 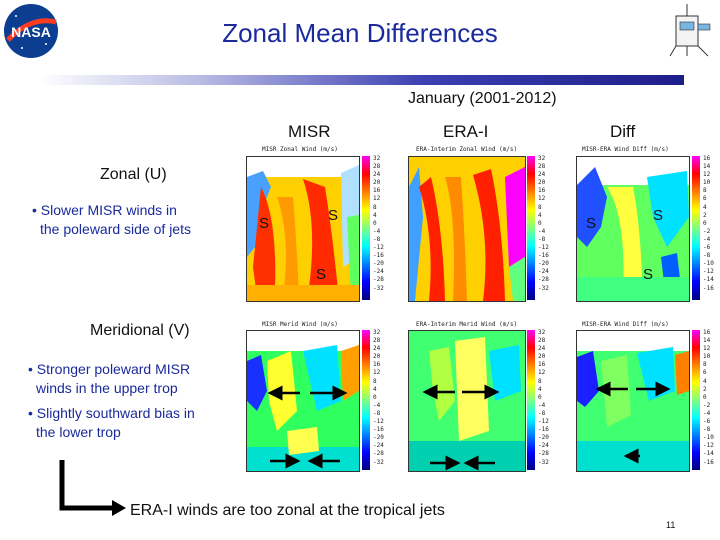 I want to click on colorbar-labels-misr-zonal: 32 28 24 20 16 12 8 4 0 -4 -8 -12 -16 -20 -24 -28 -32, so click(x=378, y=223).